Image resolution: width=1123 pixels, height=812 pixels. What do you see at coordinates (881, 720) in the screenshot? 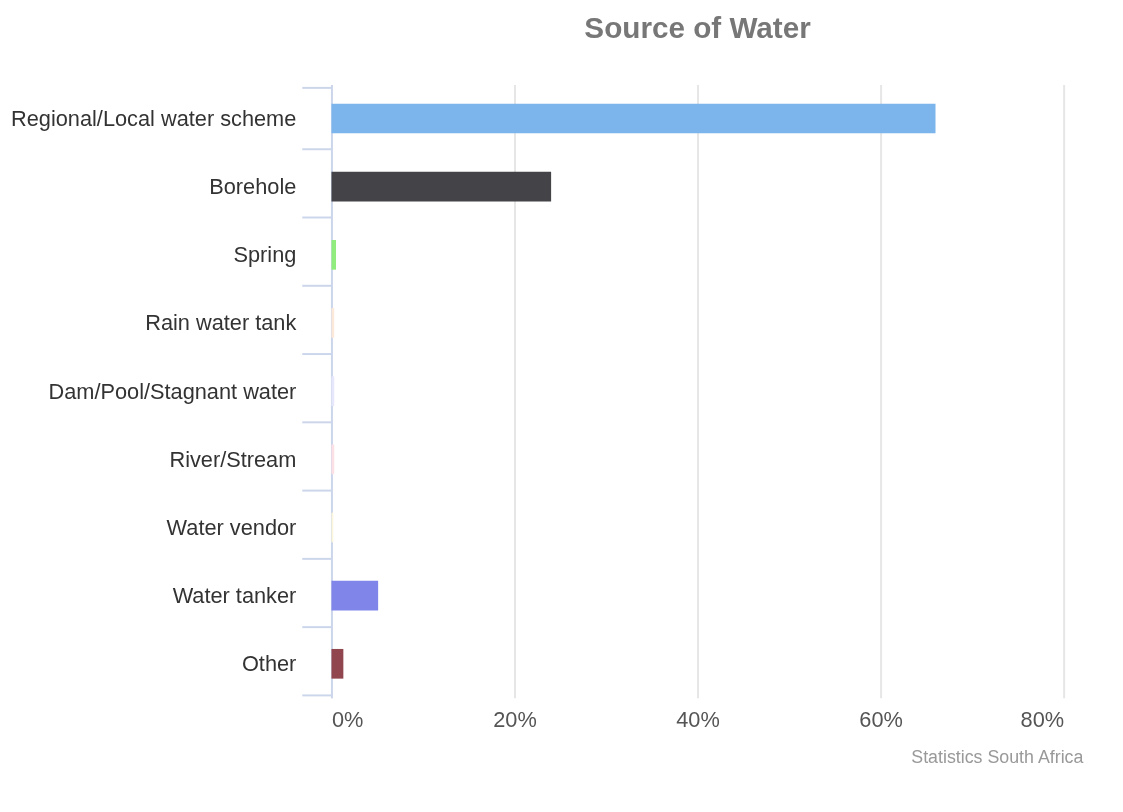
I see `x-tick-label: 60%` at bounding box center [881, 720].